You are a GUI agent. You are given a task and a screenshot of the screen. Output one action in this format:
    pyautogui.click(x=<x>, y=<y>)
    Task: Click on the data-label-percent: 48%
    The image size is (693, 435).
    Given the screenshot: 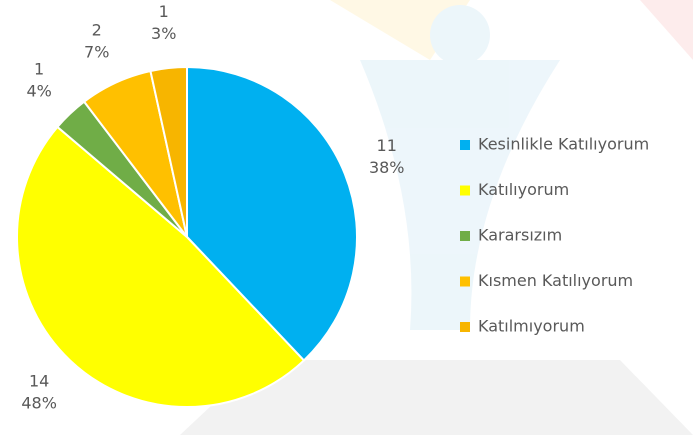 What is the action you would take?
    pyautogui.click(x=39, y=403)
    